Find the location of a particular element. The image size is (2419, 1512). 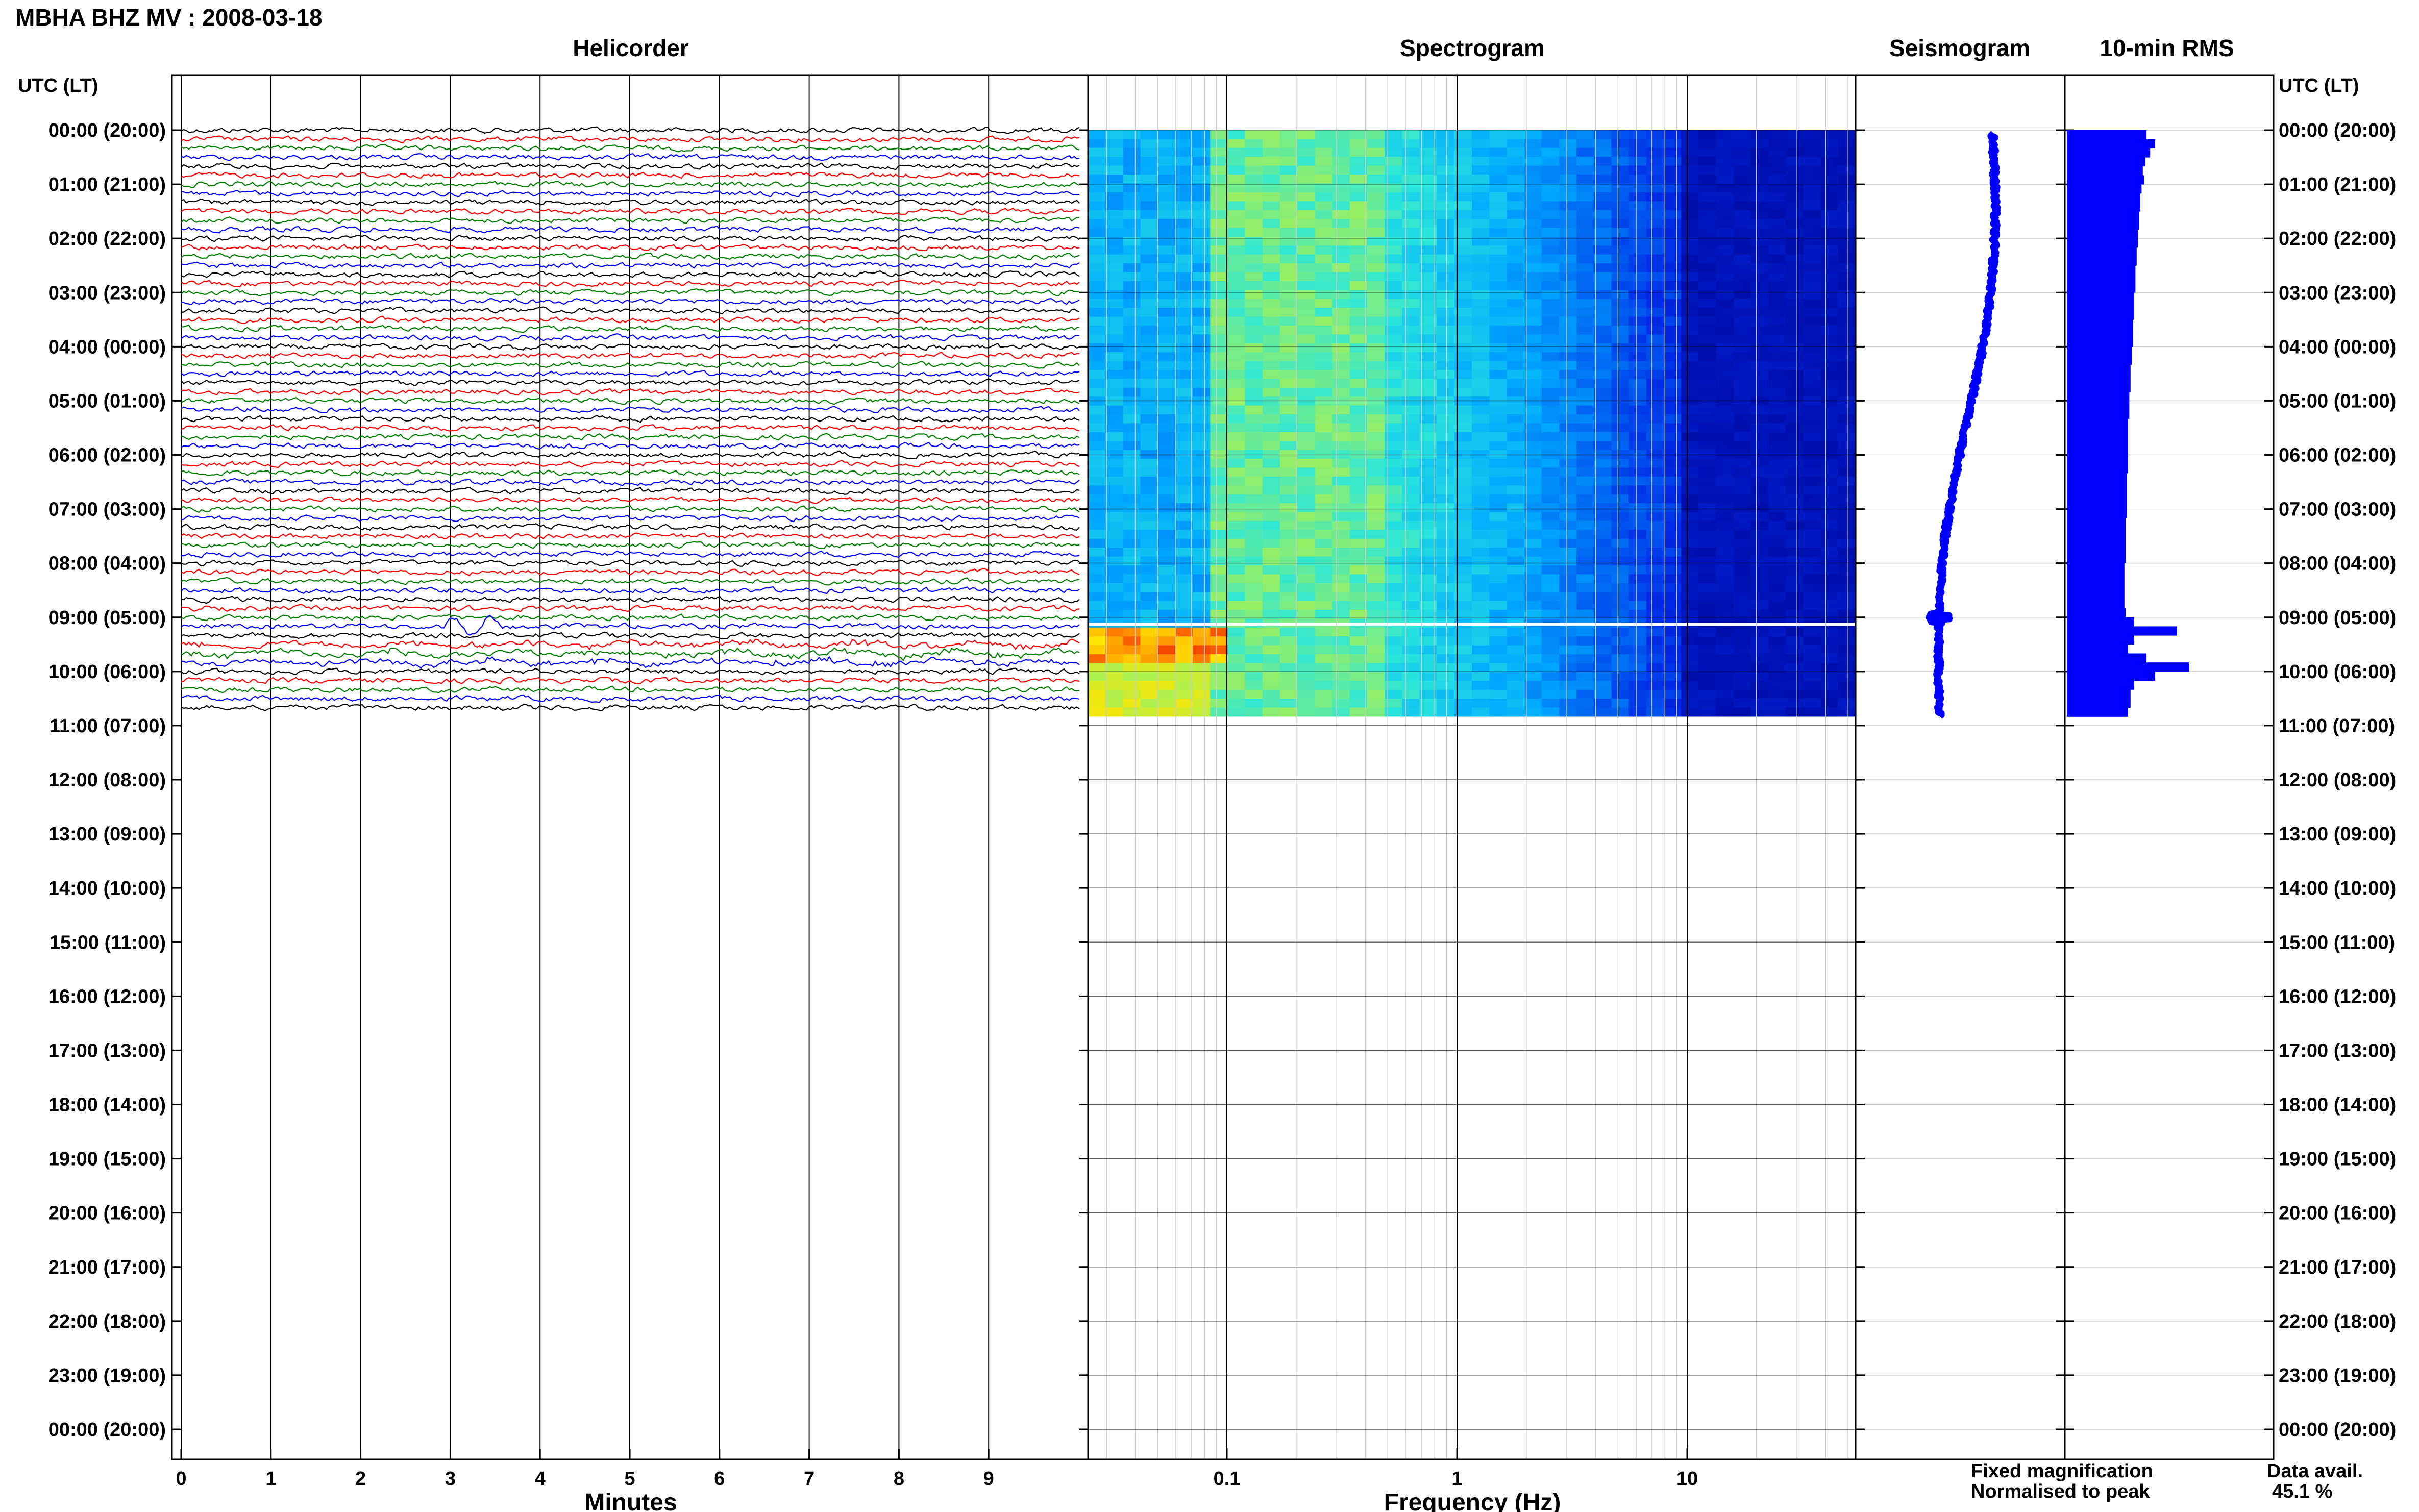

time-label-left: 19:00 (15:00) is located at coordinates (107, 1159).